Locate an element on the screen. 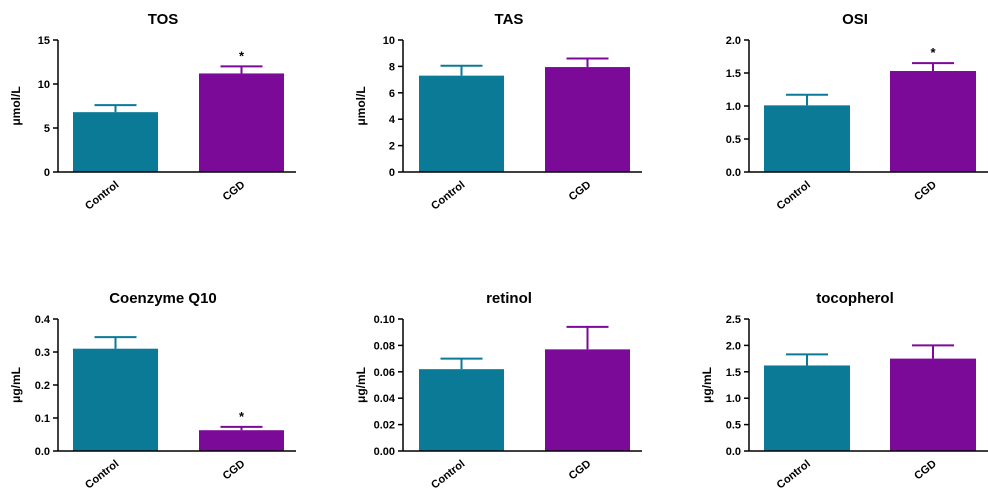 The height and width of the screenshot is (491, 988). category-label-1-0: Control is located at coordinates (448, 196).